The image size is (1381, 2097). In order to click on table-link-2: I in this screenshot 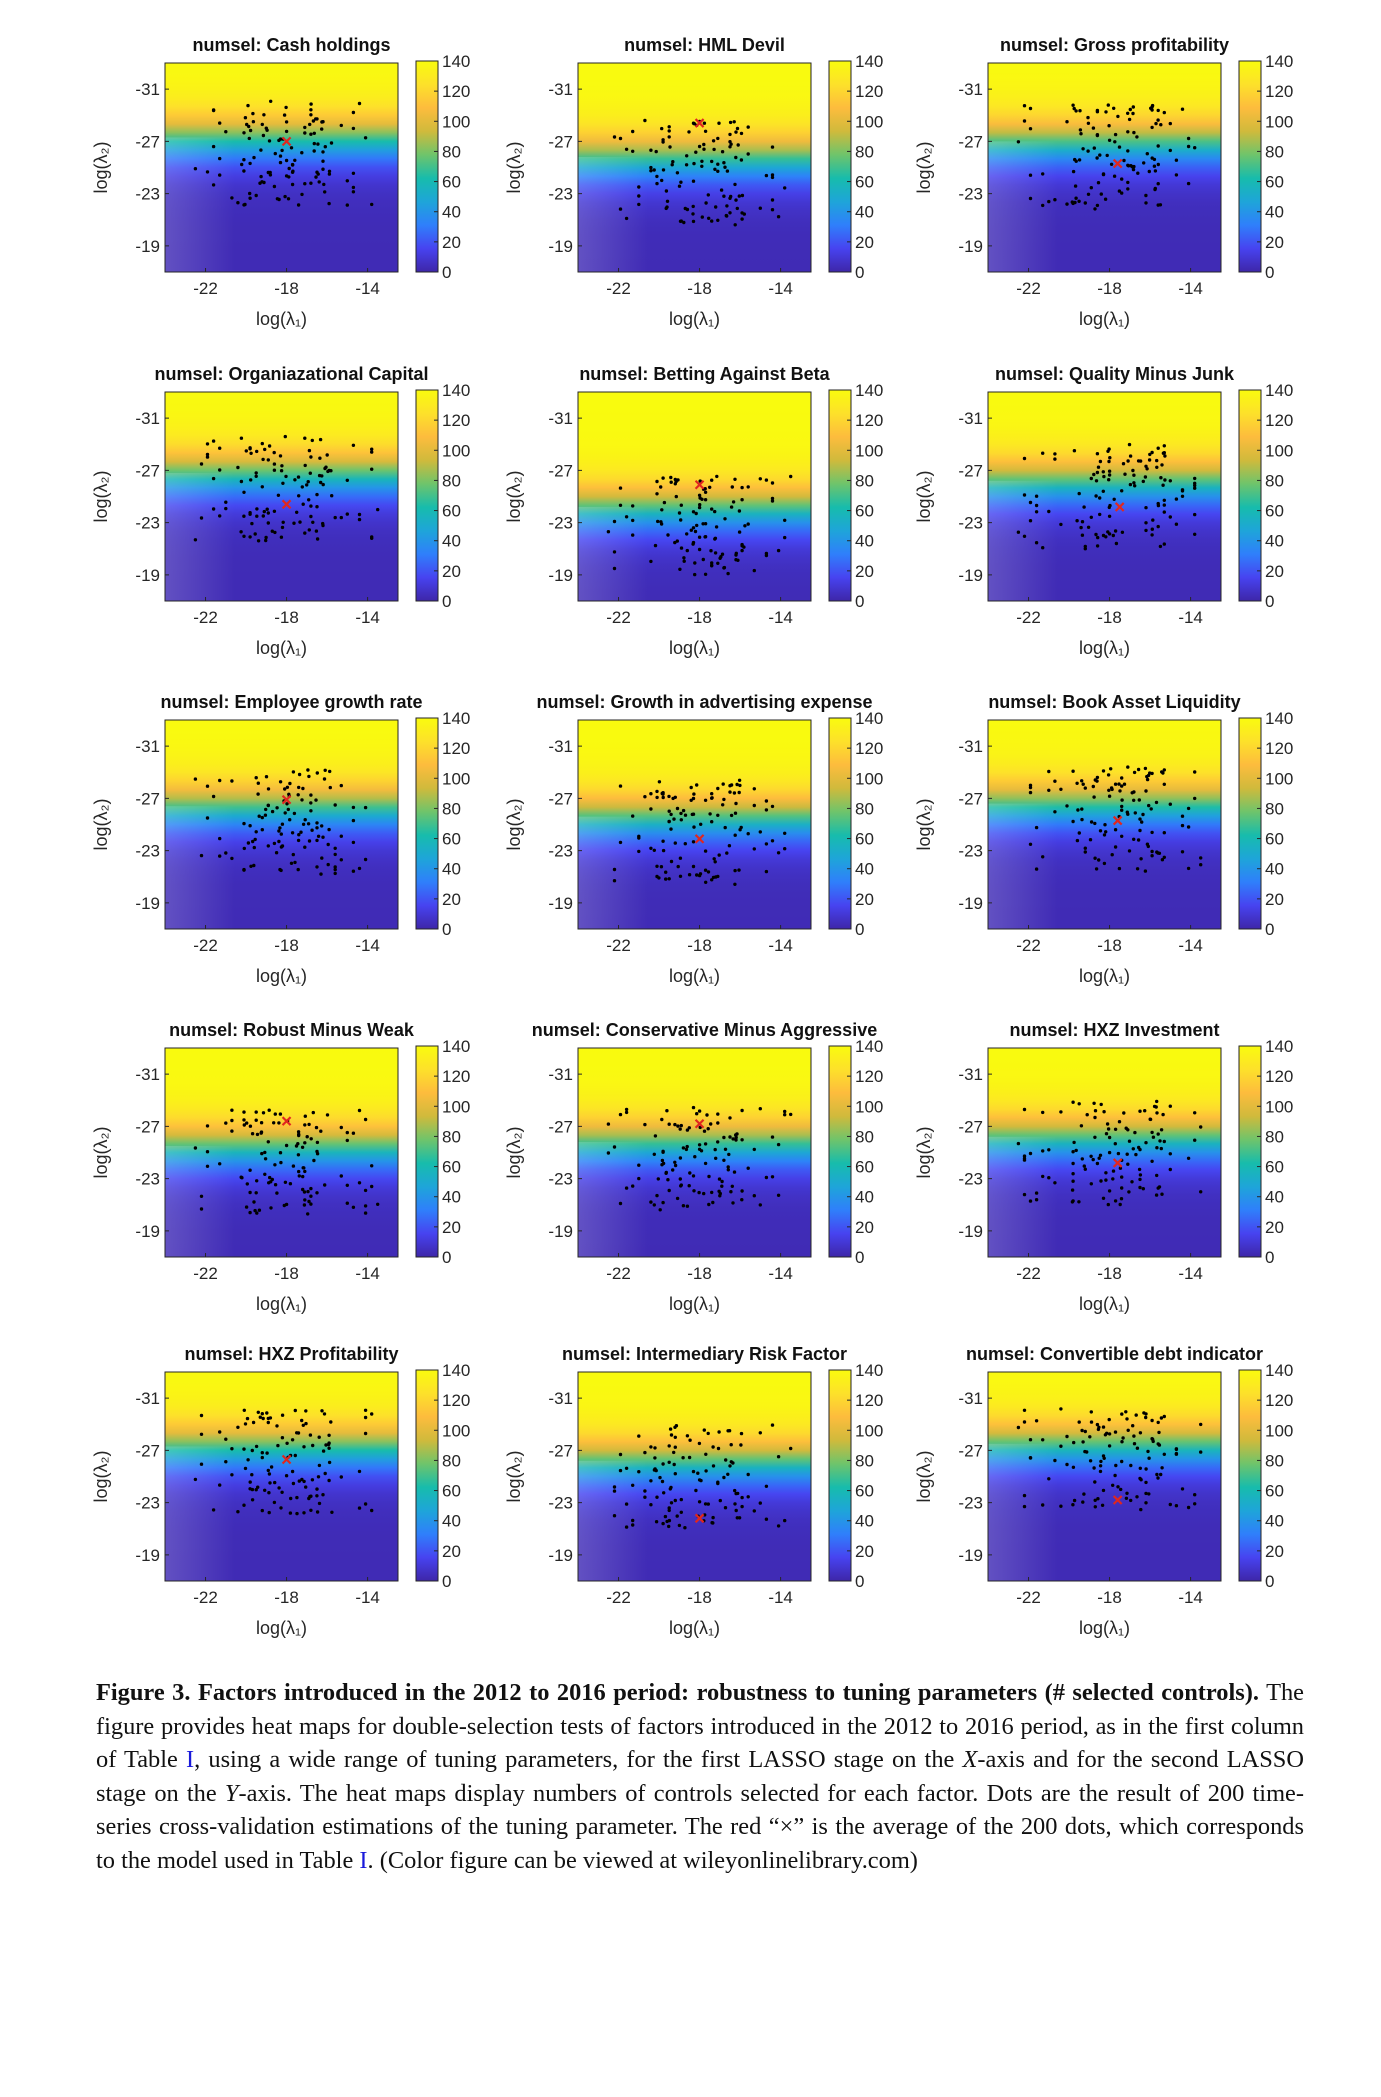, I will do `click(363, 1860)`.